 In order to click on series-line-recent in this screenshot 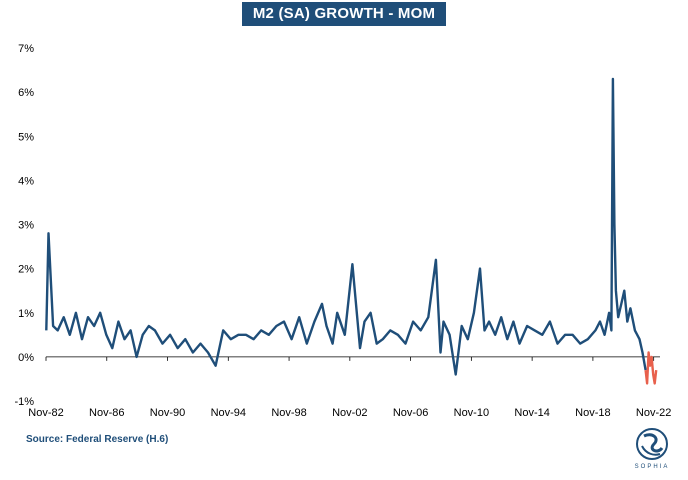, I will do `click(651, 368)`.